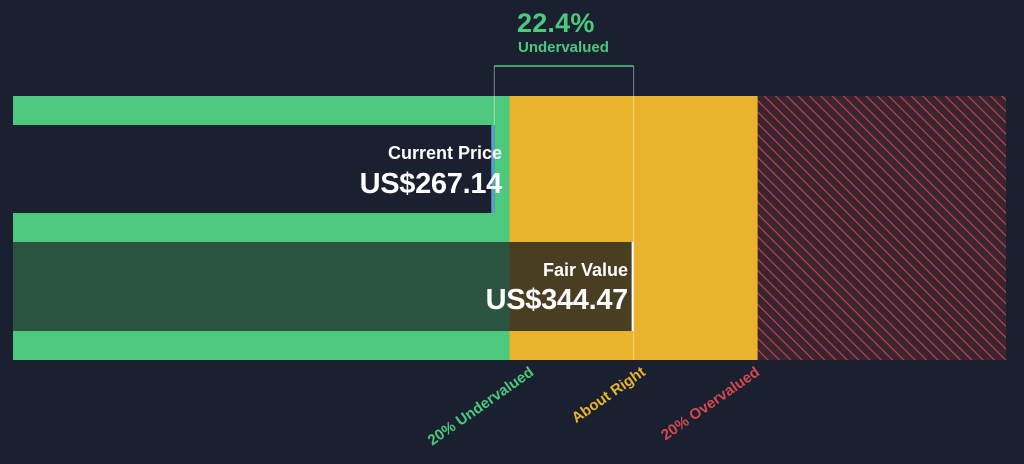 Image resolution: width=1024 pixels, height=464 pixels. I want to click on fair-value-marker, so click(632, 286).